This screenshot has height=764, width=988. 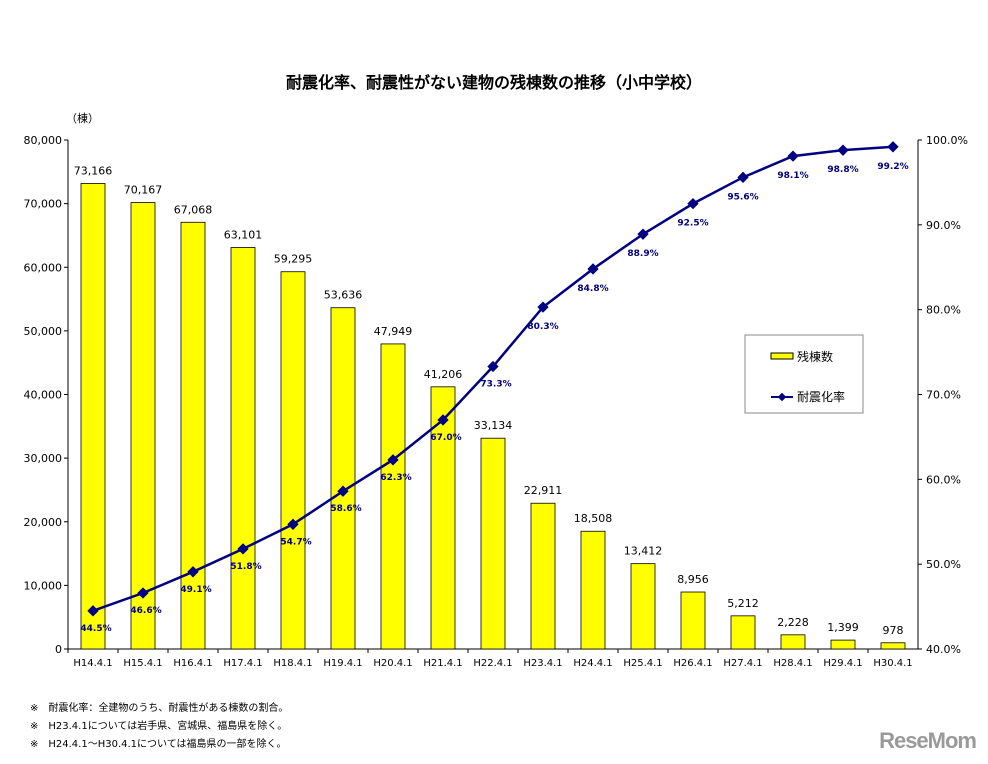 What do you see at coordinates (295, 542) in the screenshot?
I see `rate-value-label: 54.7%` at bounding box center [295, 542].